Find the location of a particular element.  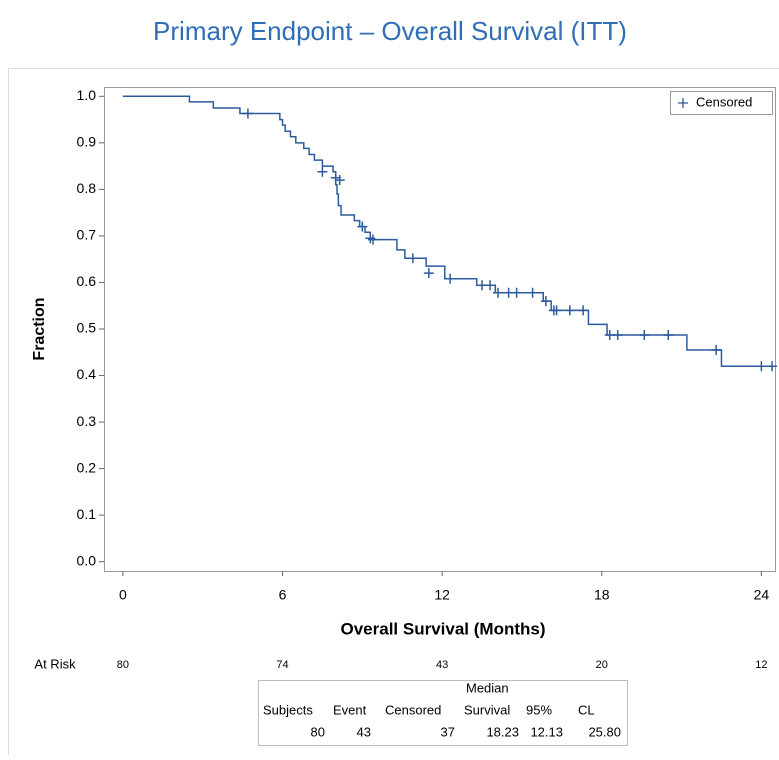

at-risk-value: 12 is located at coordinates (761, 665).